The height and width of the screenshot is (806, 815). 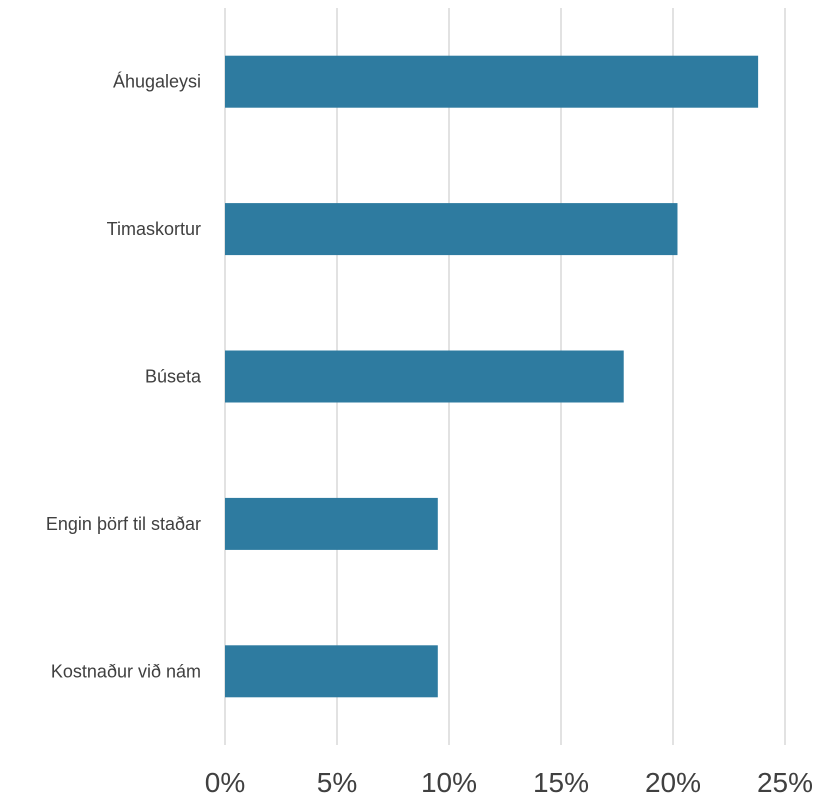 What do you see at coordinates (123, 524) in the screenshot?
I see `category-label: Engin þörf til staðar` at bounding box center [123, 524].